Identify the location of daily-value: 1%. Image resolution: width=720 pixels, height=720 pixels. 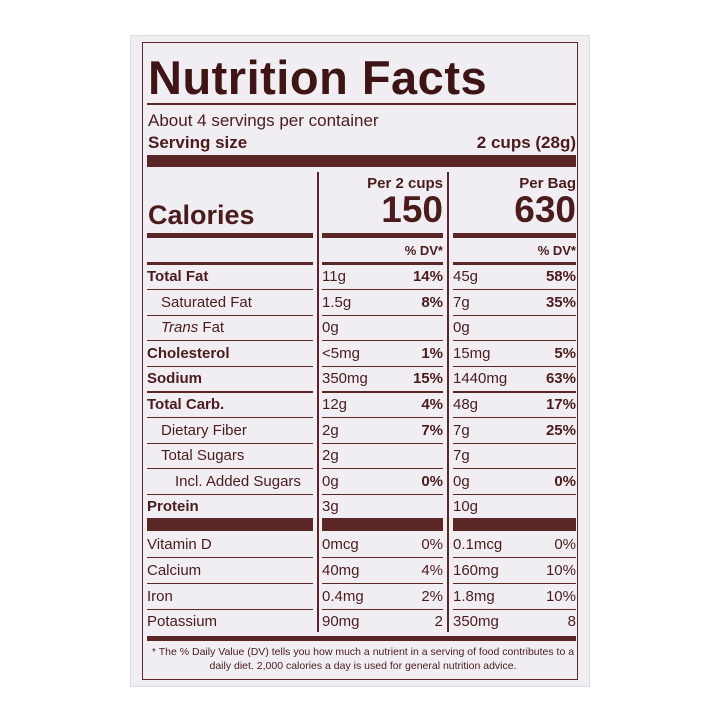
(432, 353).